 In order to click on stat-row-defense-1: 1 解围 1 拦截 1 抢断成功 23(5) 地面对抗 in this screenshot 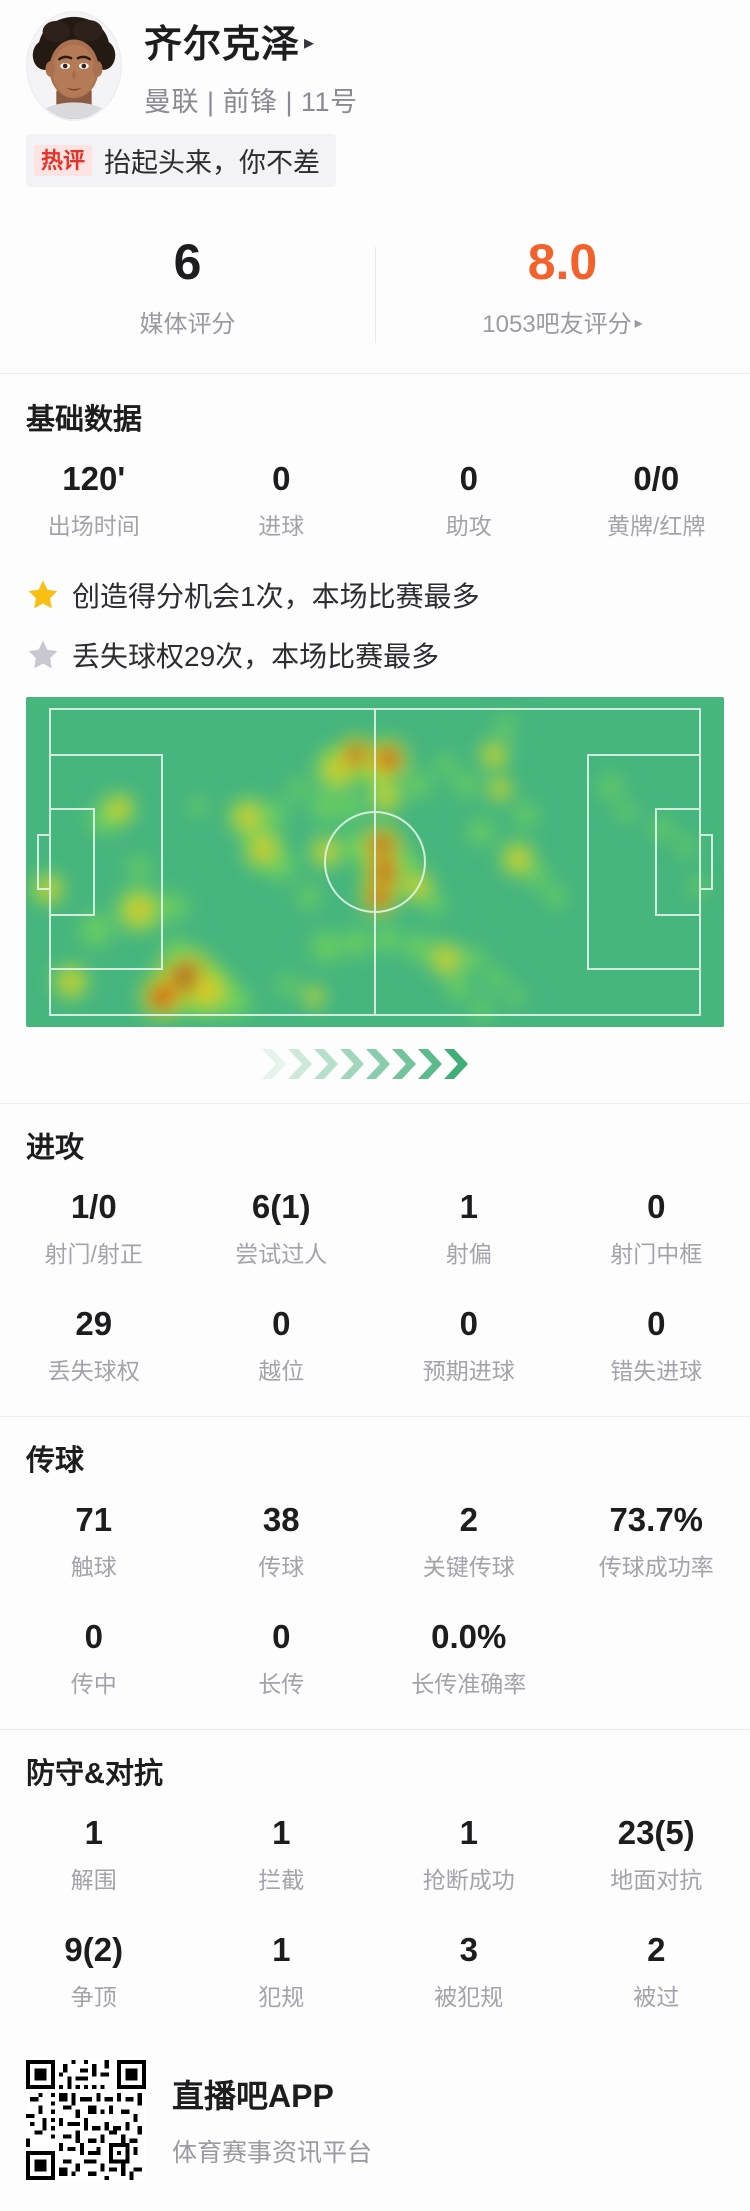, I will do `click(375, 1850)`.